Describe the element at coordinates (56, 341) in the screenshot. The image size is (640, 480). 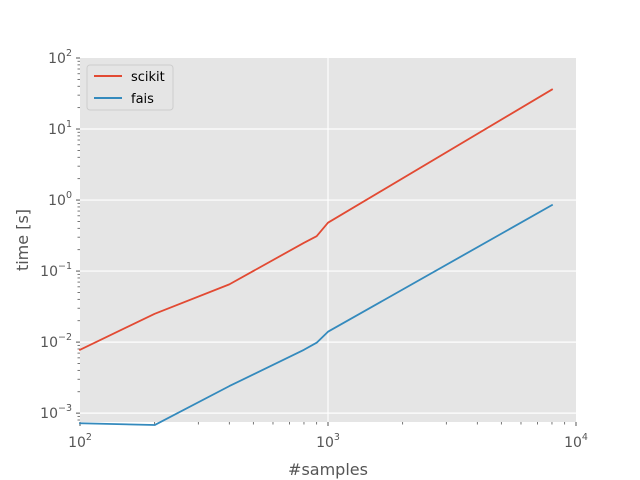
I see `y-tick-label: 10⁻²` at that location.